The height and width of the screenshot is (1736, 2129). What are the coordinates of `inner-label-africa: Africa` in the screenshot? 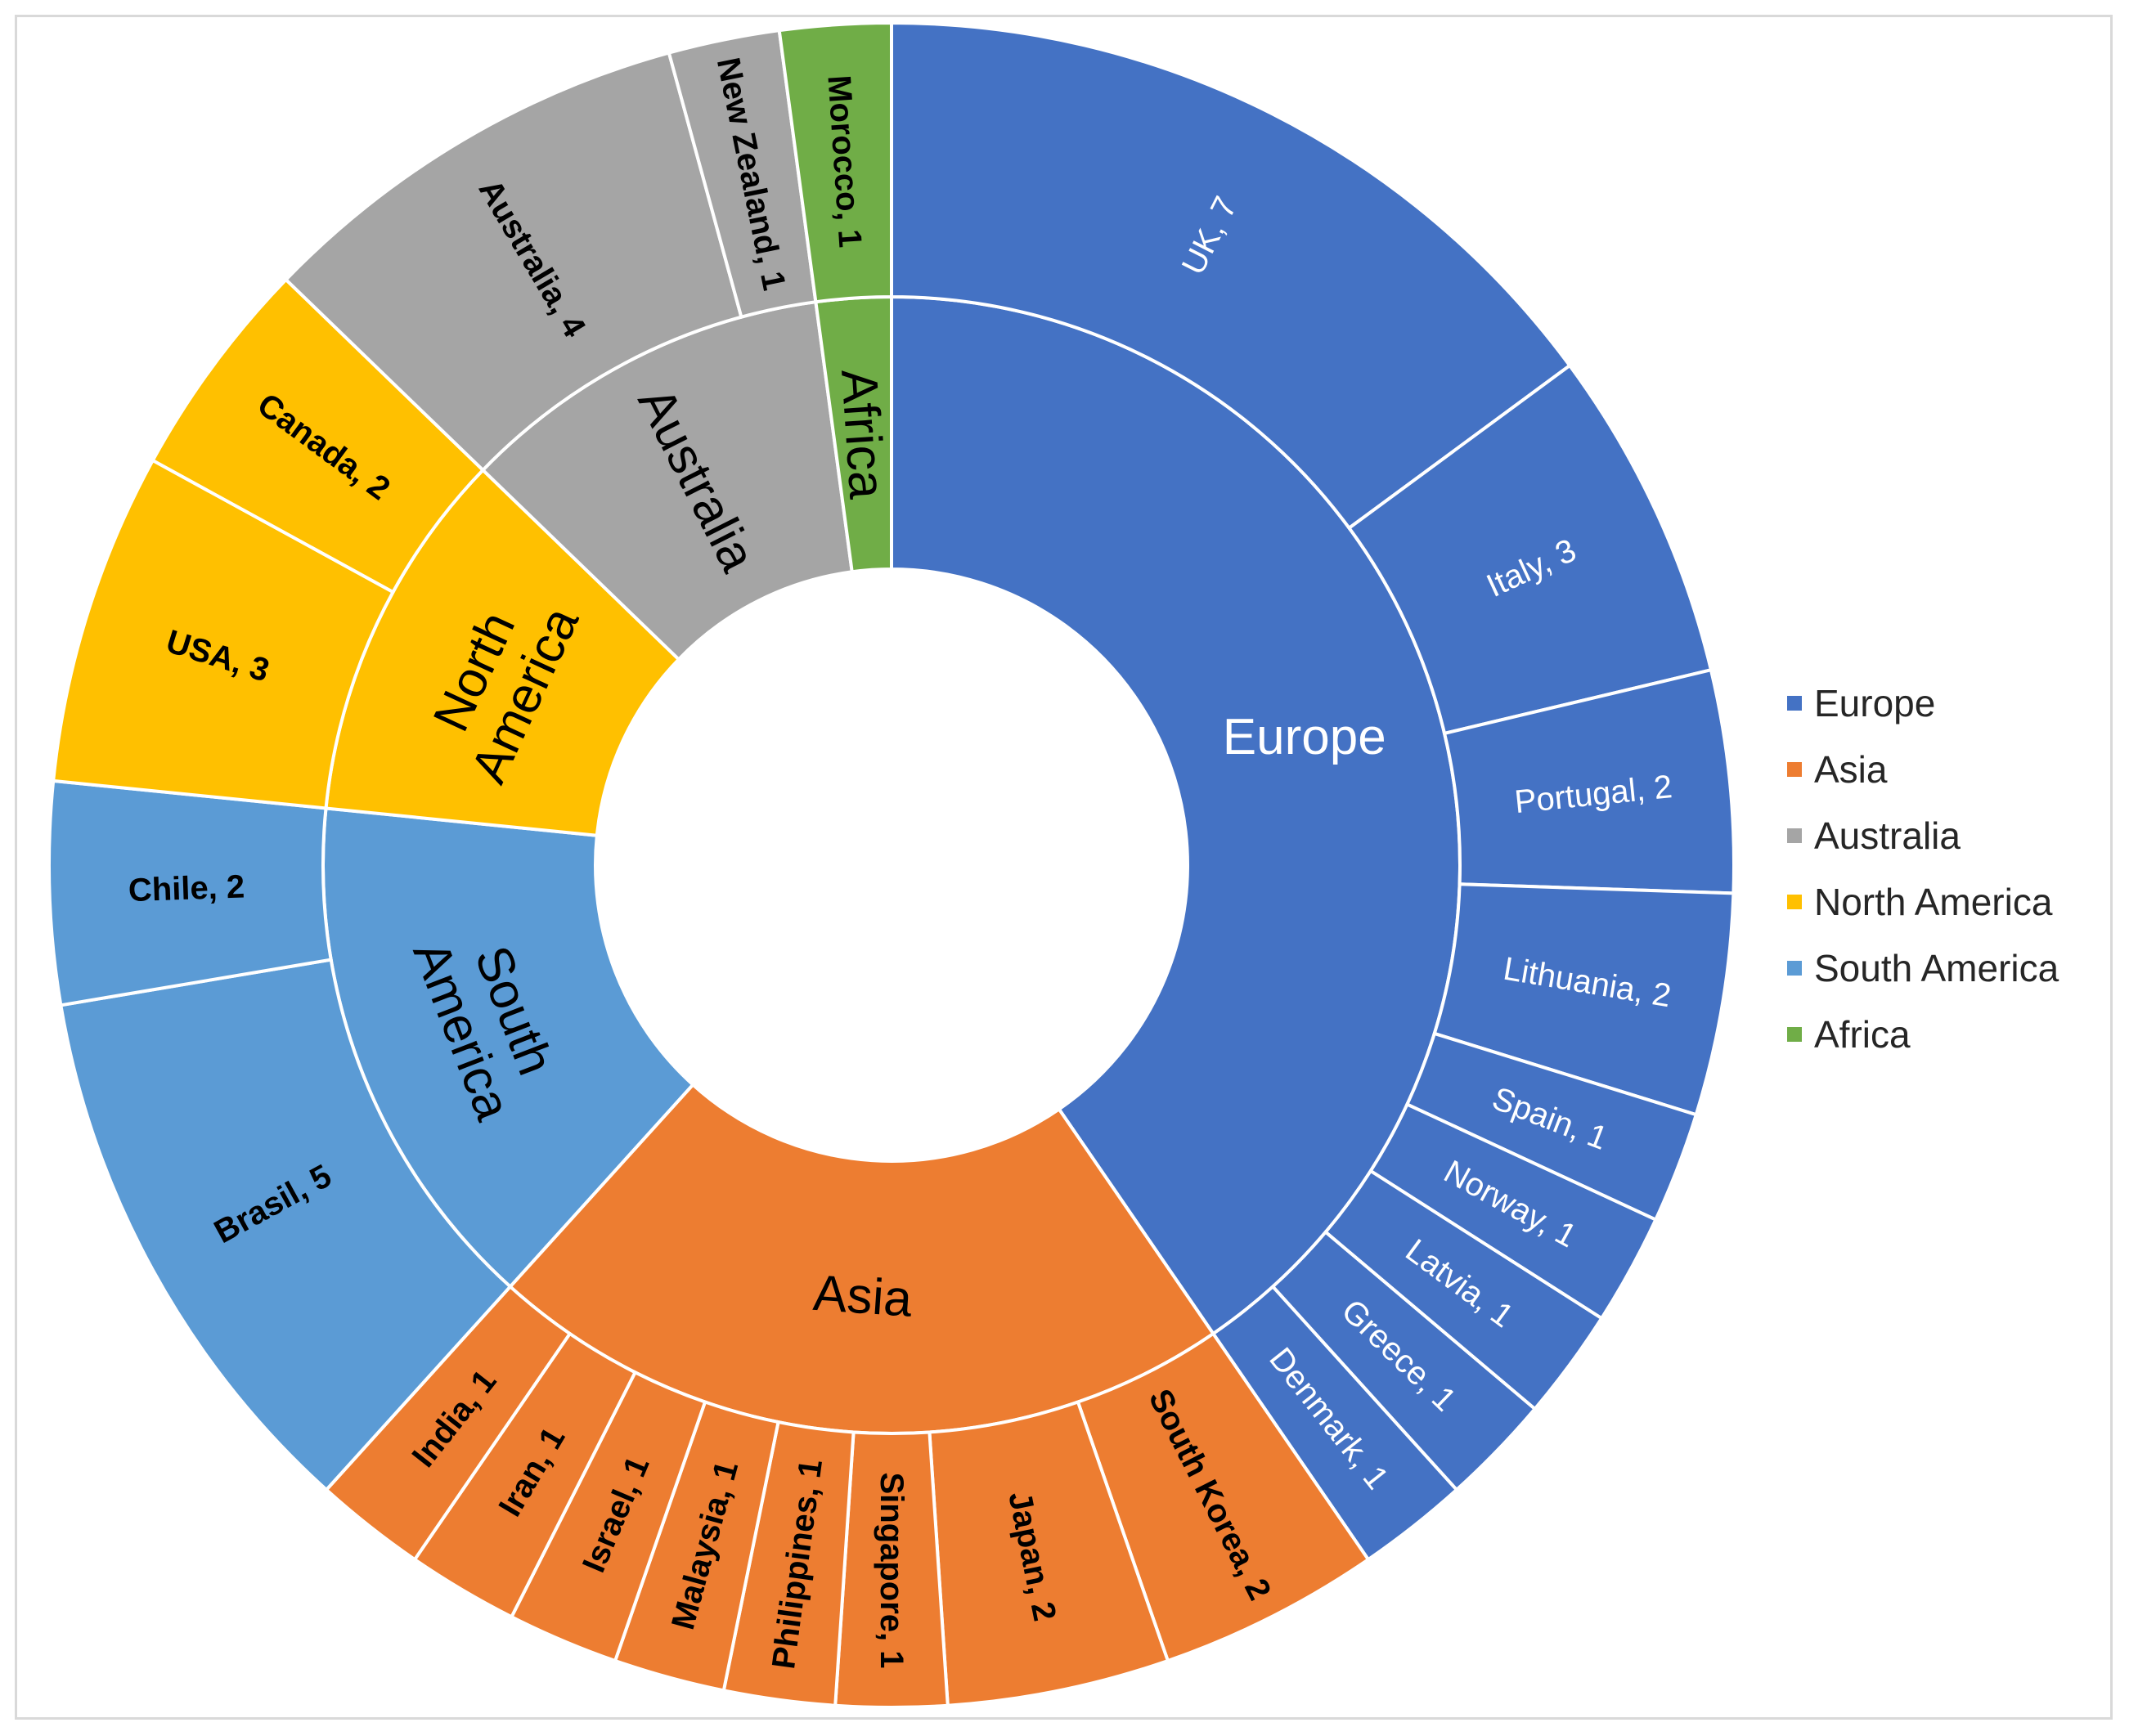 It's located at (863, 433).